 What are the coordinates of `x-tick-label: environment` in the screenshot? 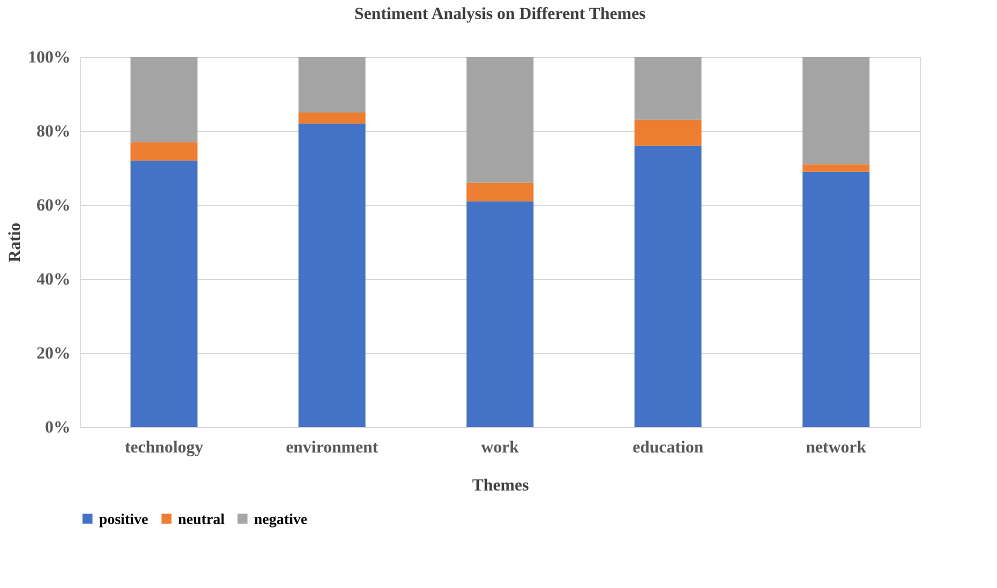 It's located at (332, 447).